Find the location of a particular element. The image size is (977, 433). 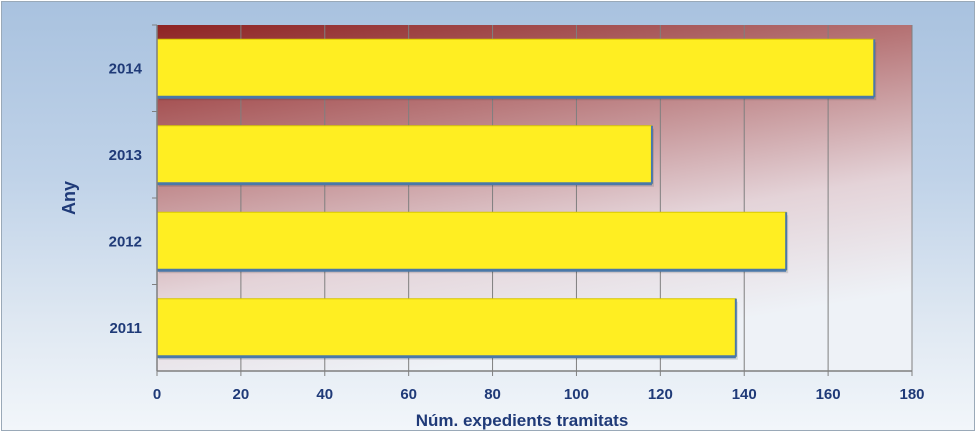

x-tick-label: 180 is located at coordinates (911, 394).